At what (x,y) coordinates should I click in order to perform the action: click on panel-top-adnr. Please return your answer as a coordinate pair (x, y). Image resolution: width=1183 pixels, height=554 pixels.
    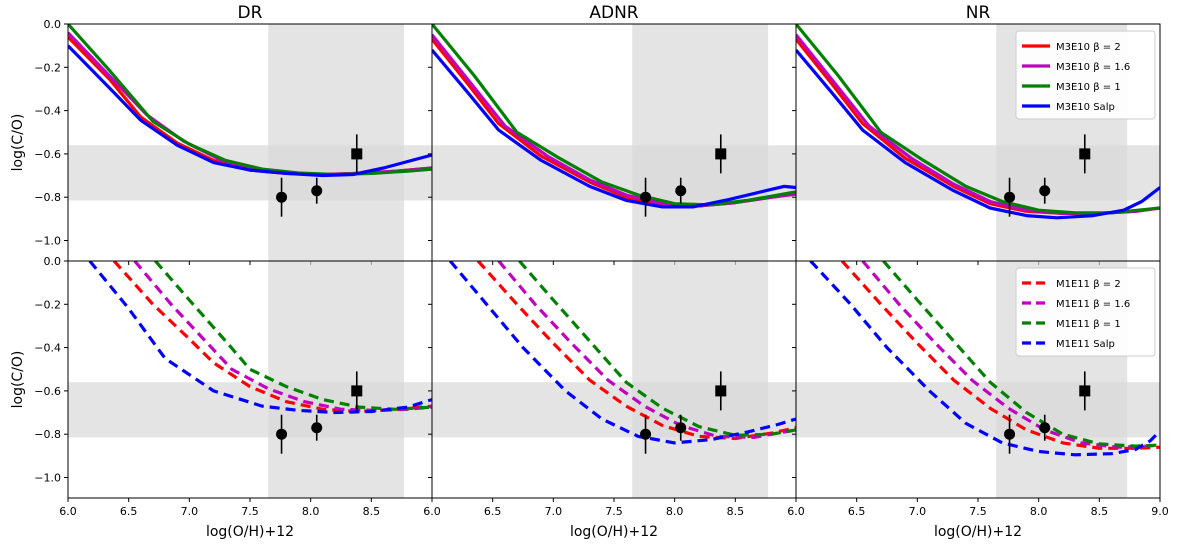
    Looking at the image, I should click on (614, 142).